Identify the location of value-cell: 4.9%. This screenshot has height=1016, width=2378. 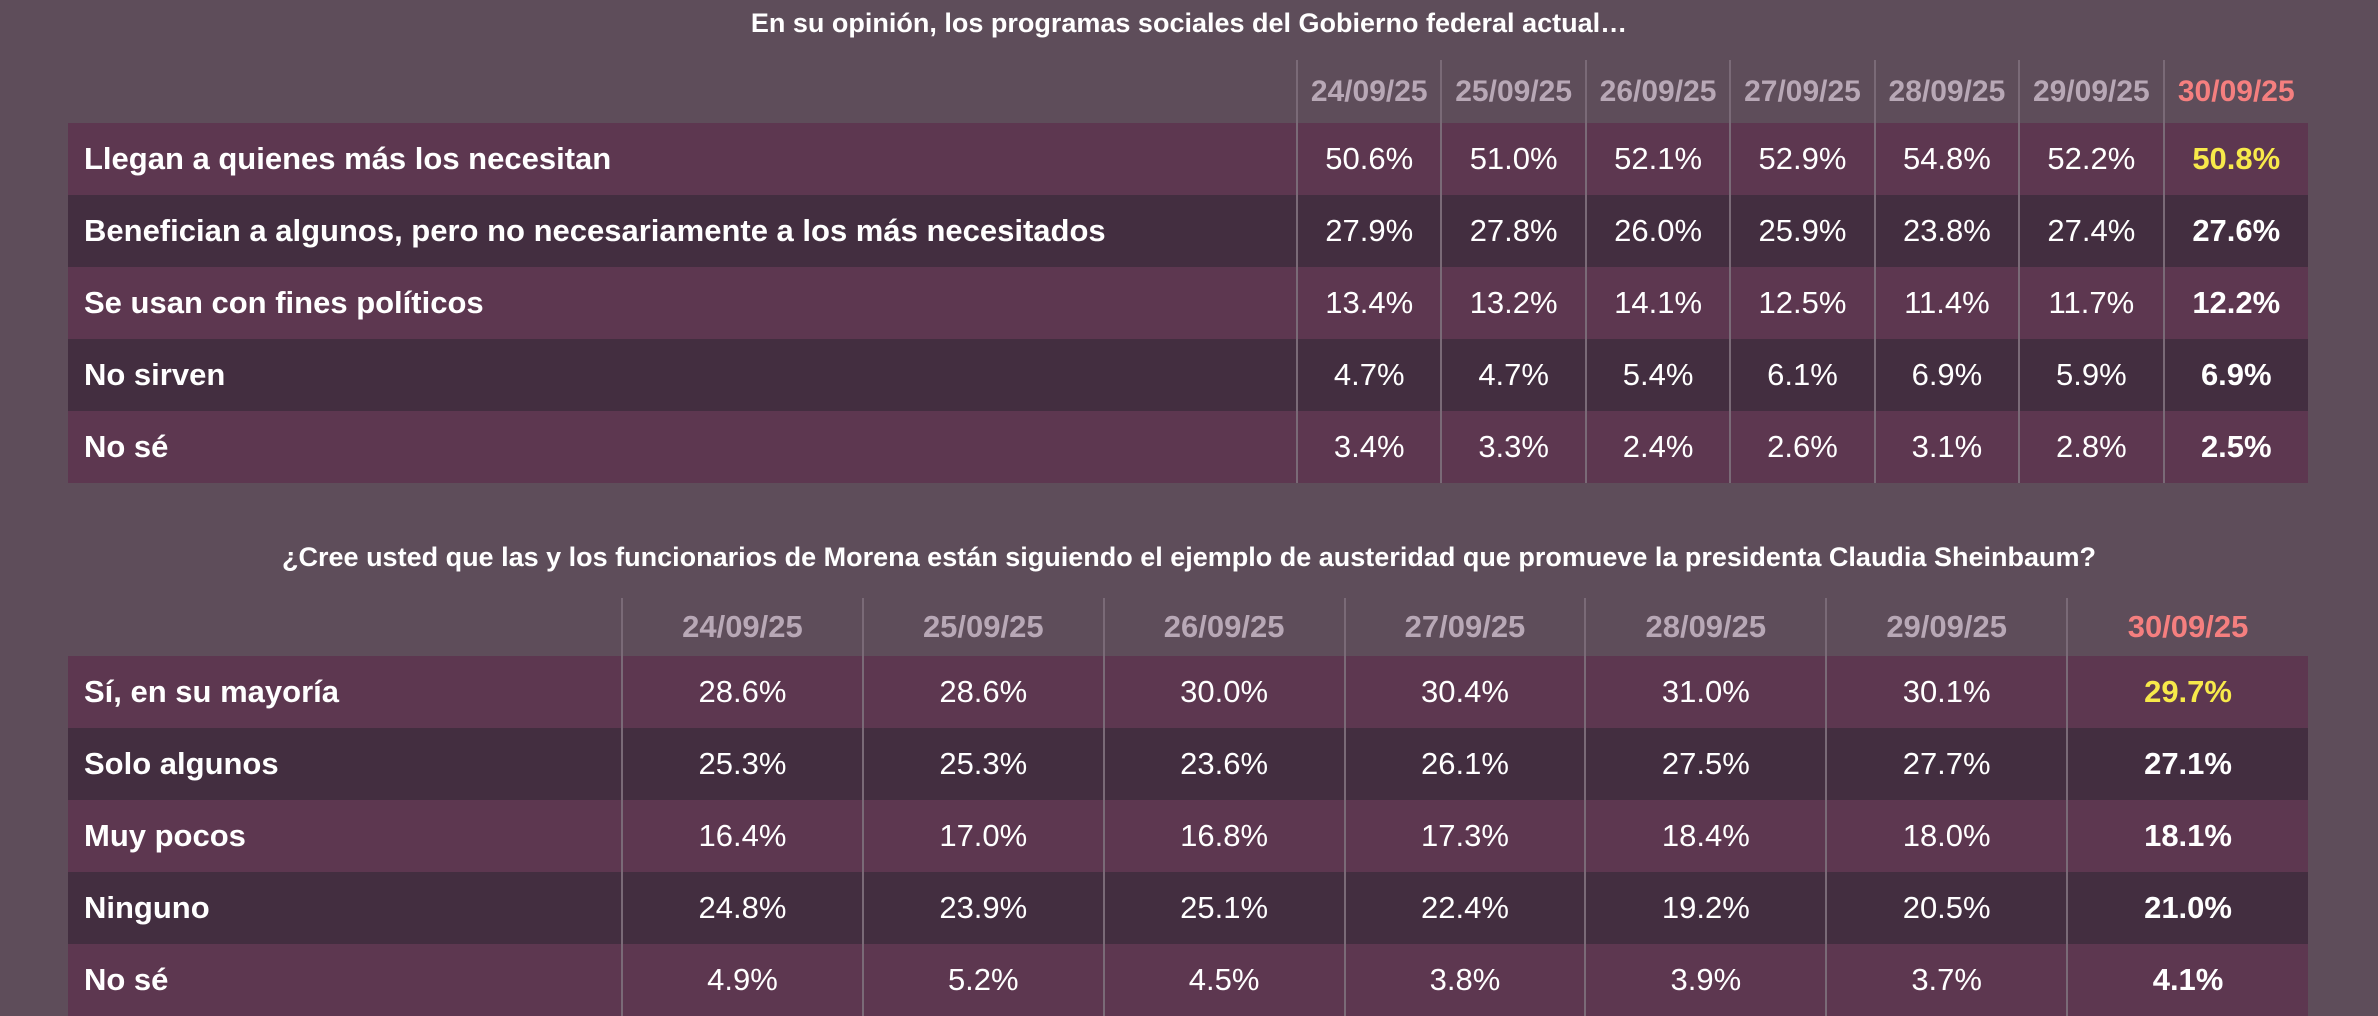
(742, 980).